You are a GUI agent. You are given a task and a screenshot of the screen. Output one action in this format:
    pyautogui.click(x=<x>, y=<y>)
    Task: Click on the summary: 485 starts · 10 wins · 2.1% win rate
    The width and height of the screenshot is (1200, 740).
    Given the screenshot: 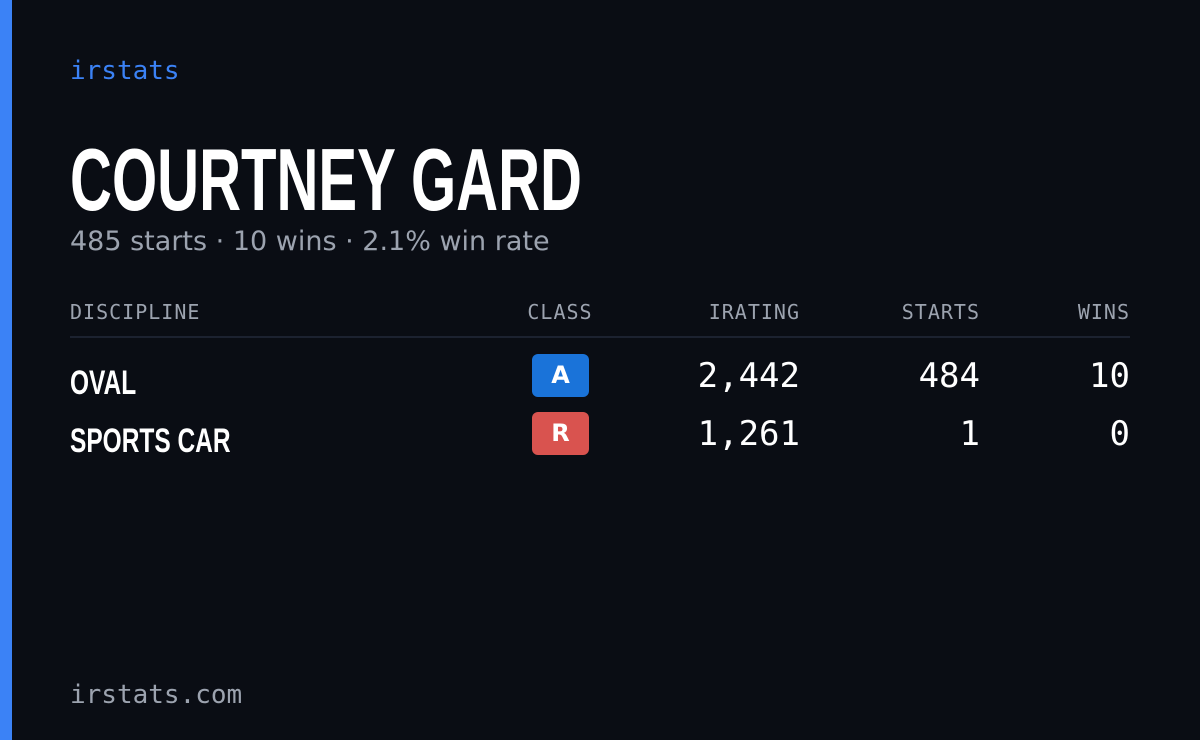 What is the action you would take?
    pyautogui.click(x=310, y=241)
    